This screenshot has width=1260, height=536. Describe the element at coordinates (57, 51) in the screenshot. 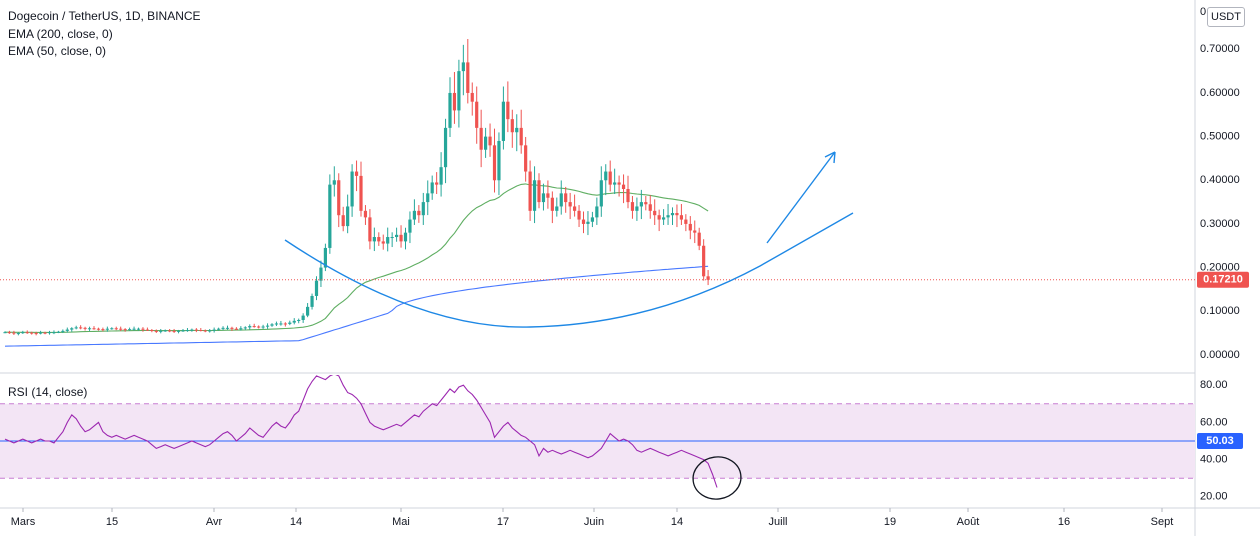

I see `ema50-legend: EMA (50, close, 0)` at that location.